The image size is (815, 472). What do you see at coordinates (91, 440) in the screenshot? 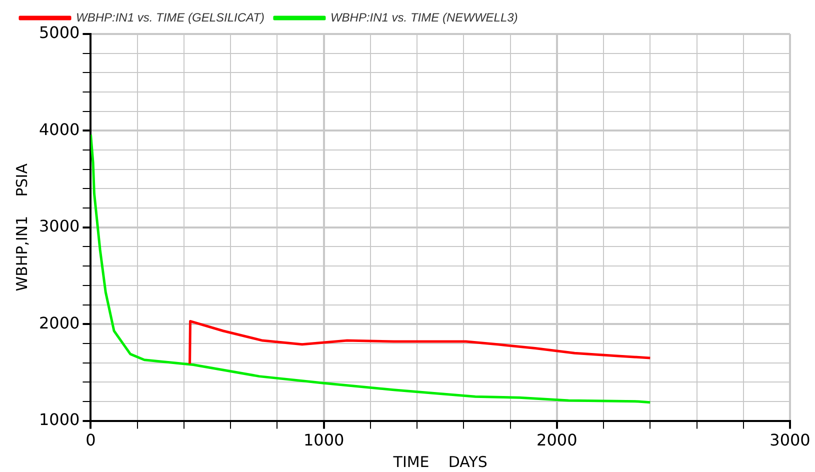
I see `x-tick-label: 0` at bounding box center [91, 440].